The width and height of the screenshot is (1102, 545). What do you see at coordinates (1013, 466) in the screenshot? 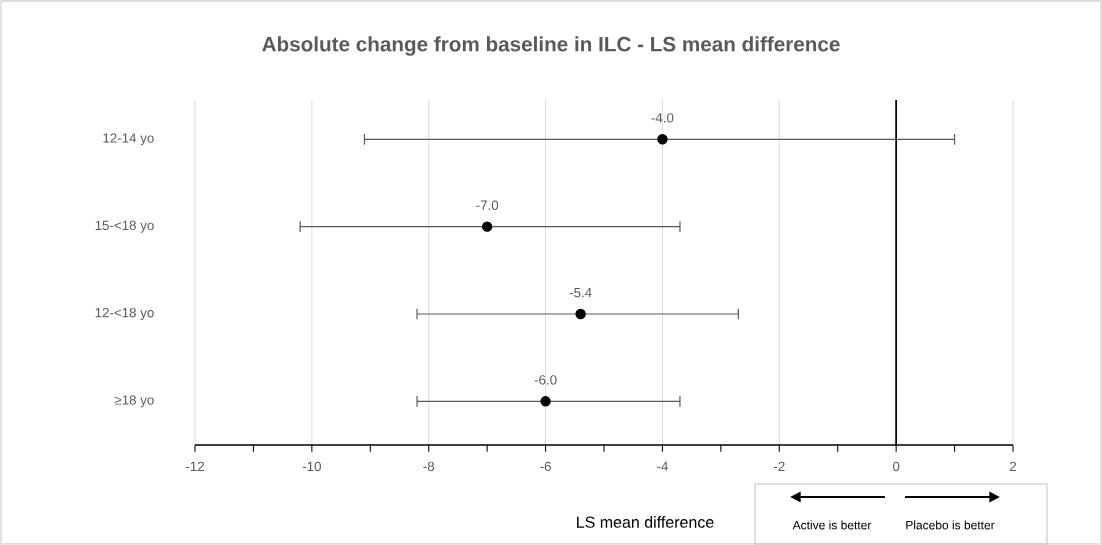
I see `x-tick-label: 2` at bounding box center [1013, 466].